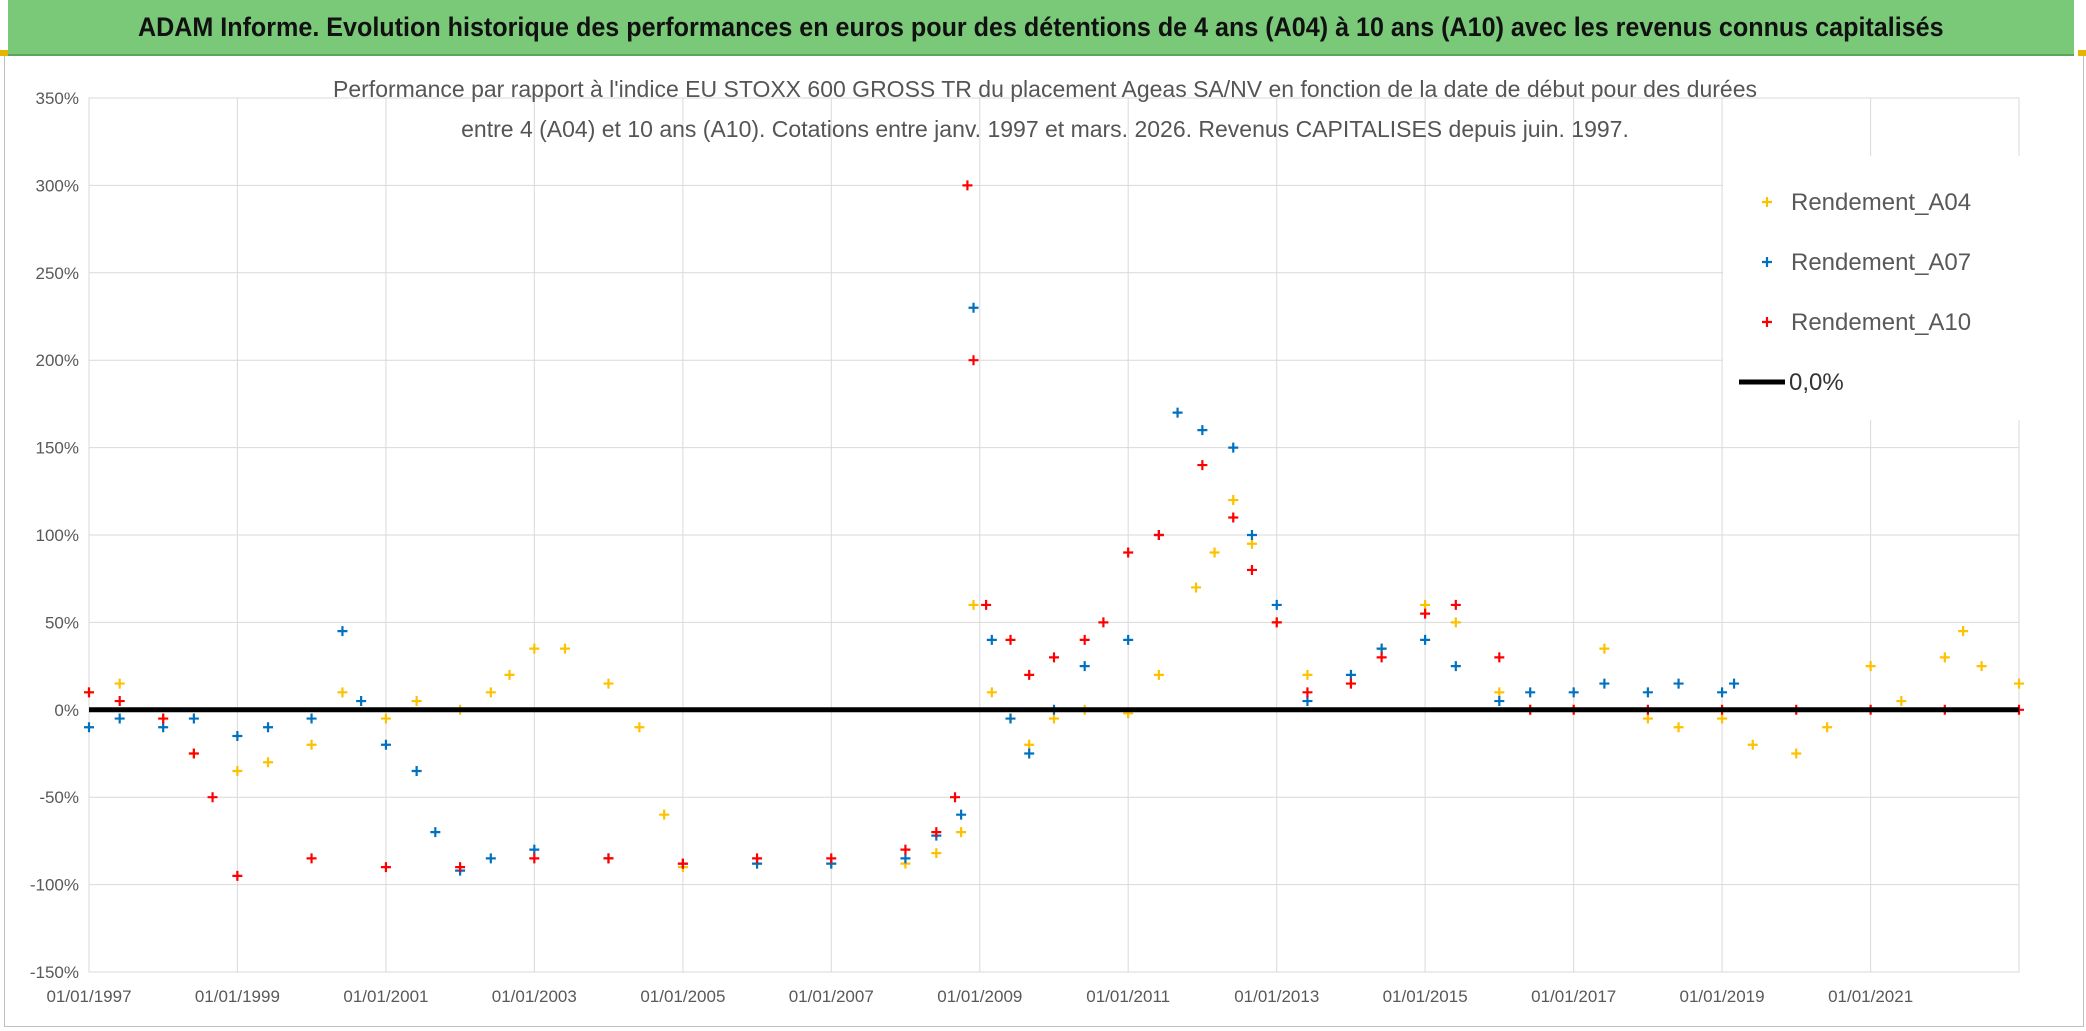  I want to click on x-tick-label: 01/01/2013, so click(1276, 996).